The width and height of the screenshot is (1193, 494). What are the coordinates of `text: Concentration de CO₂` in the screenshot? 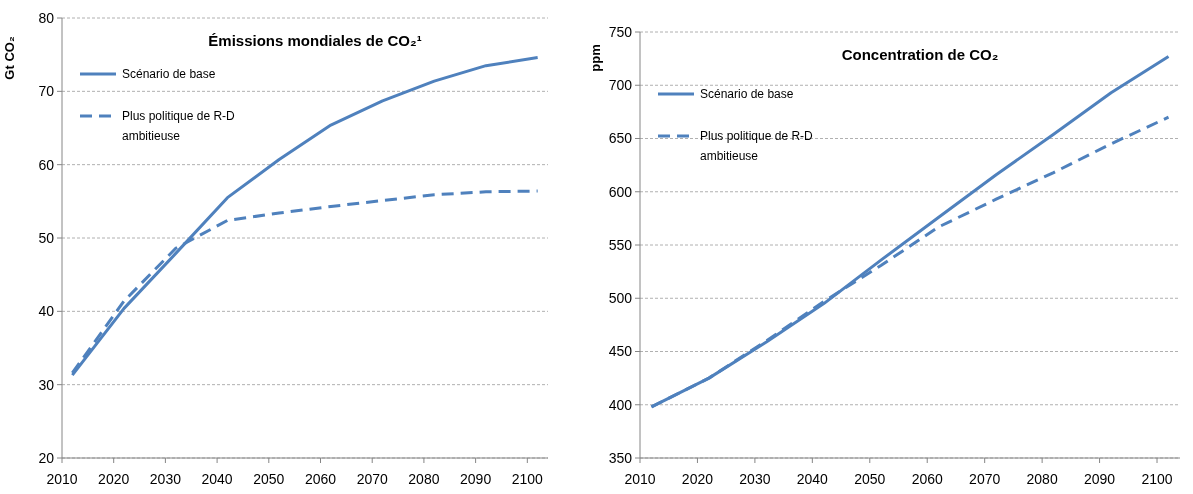 It's located at (920, 54).